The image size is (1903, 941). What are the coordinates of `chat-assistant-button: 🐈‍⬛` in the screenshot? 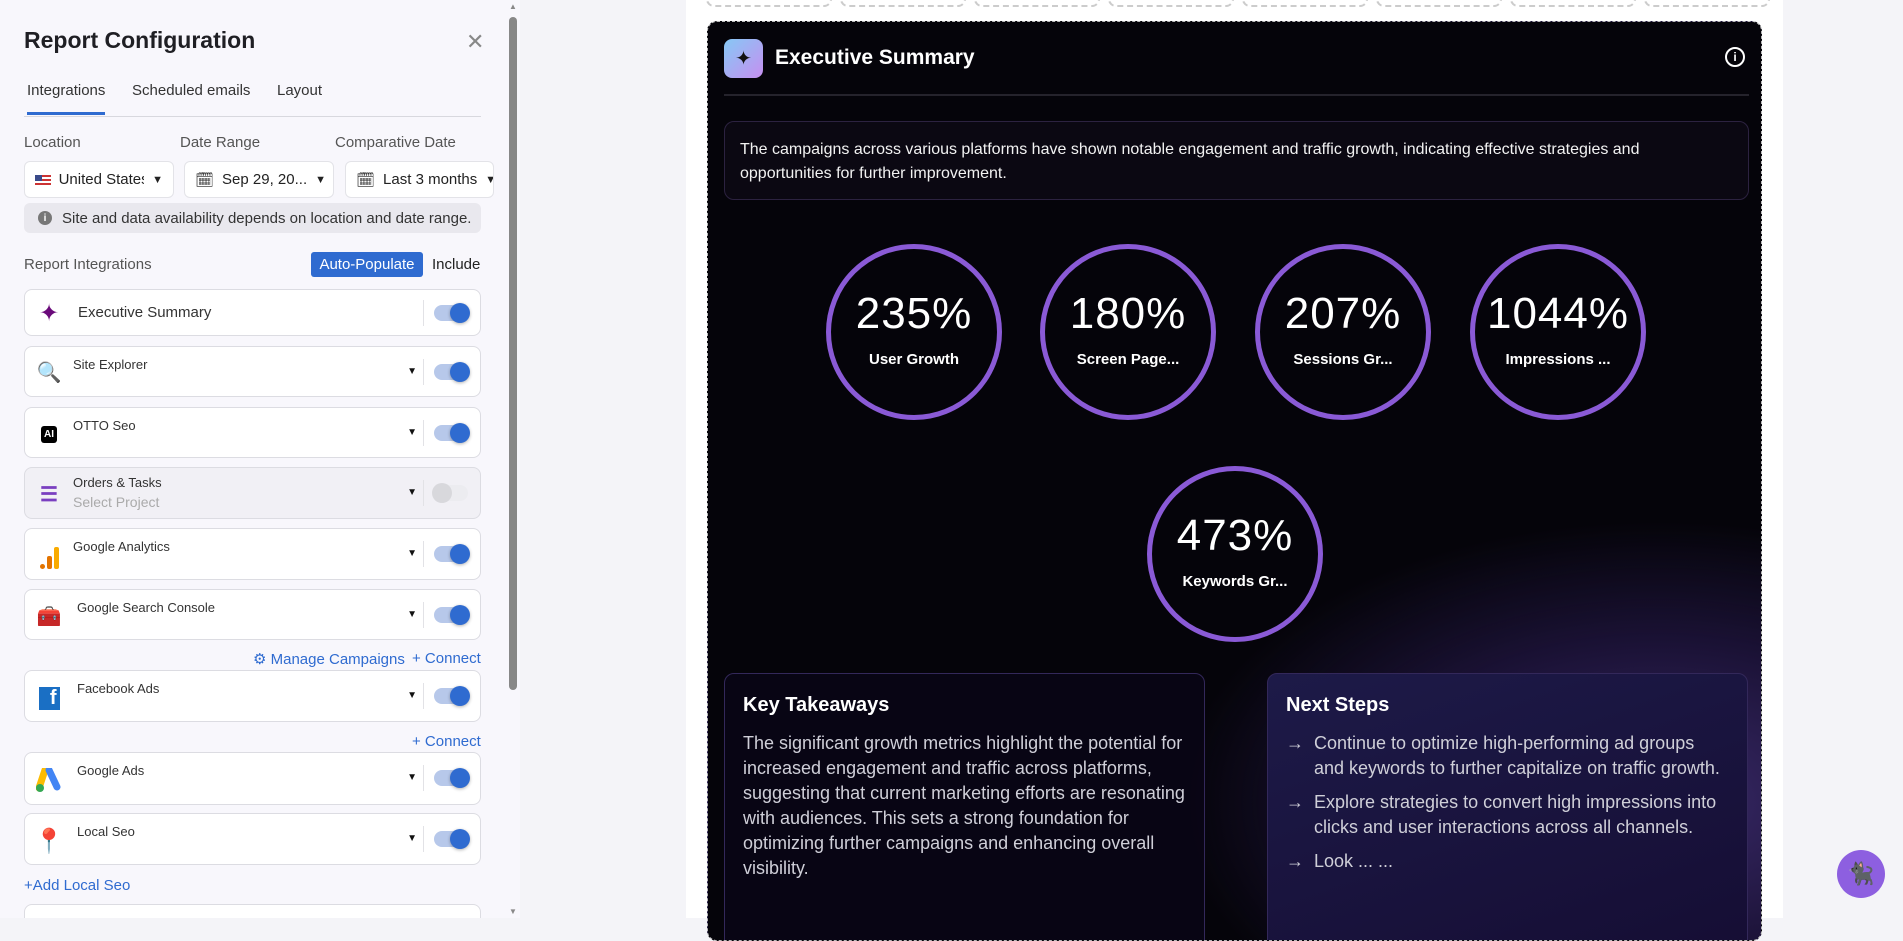 It's located at (1861, 874).